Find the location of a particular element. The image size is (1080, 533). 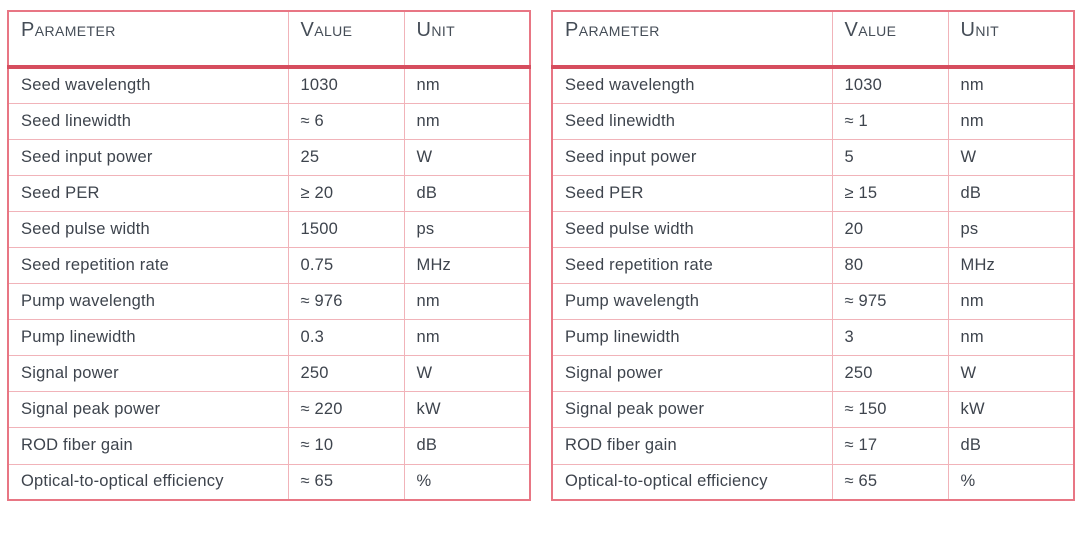

table-row: Seed linewidth ≈ 6 nm is located at coordinates (269, 121).